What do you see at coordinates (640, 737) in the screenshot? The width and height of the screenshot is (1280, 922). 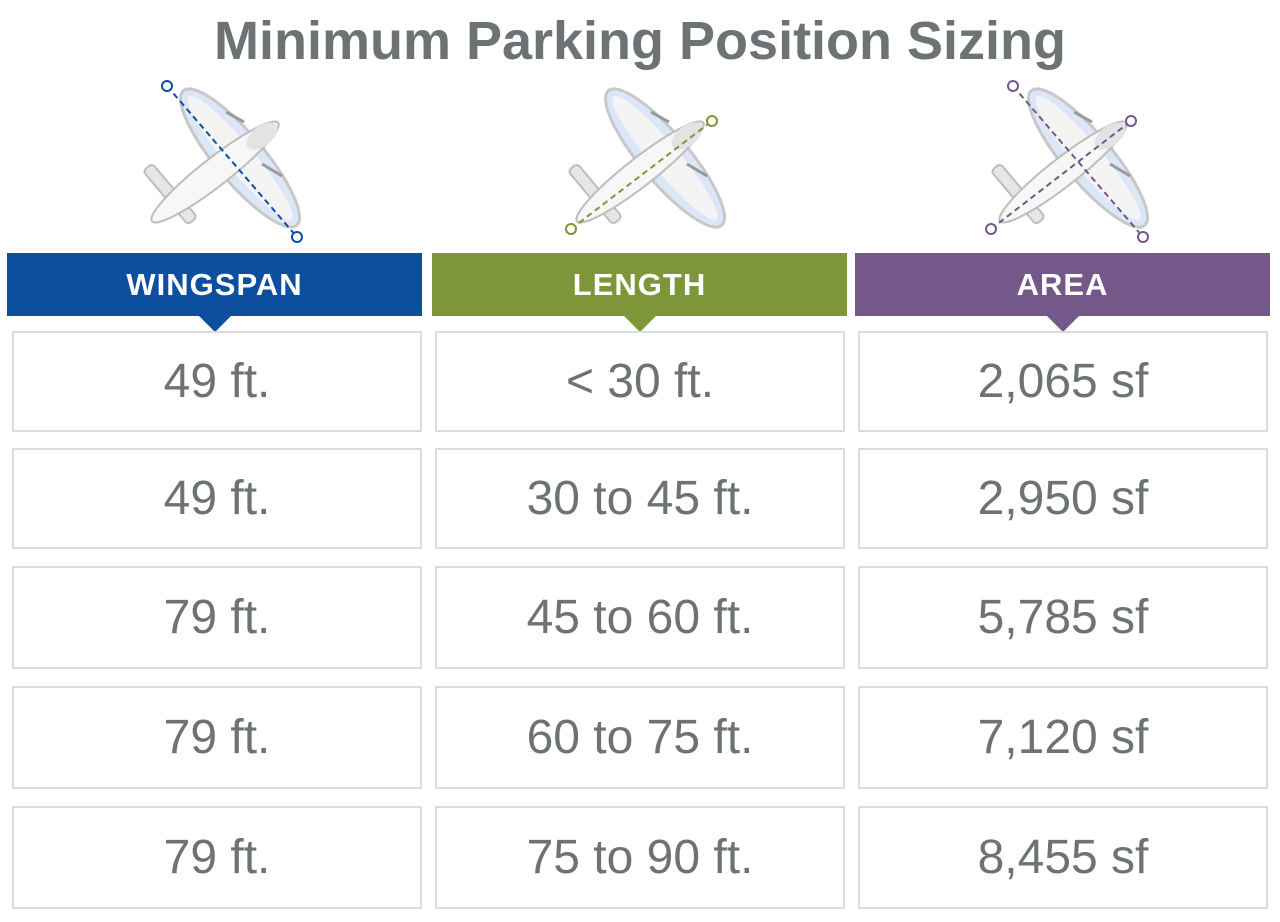 I see `table-cell: 60 to 75 ft.` at bounding box center [640, 737].